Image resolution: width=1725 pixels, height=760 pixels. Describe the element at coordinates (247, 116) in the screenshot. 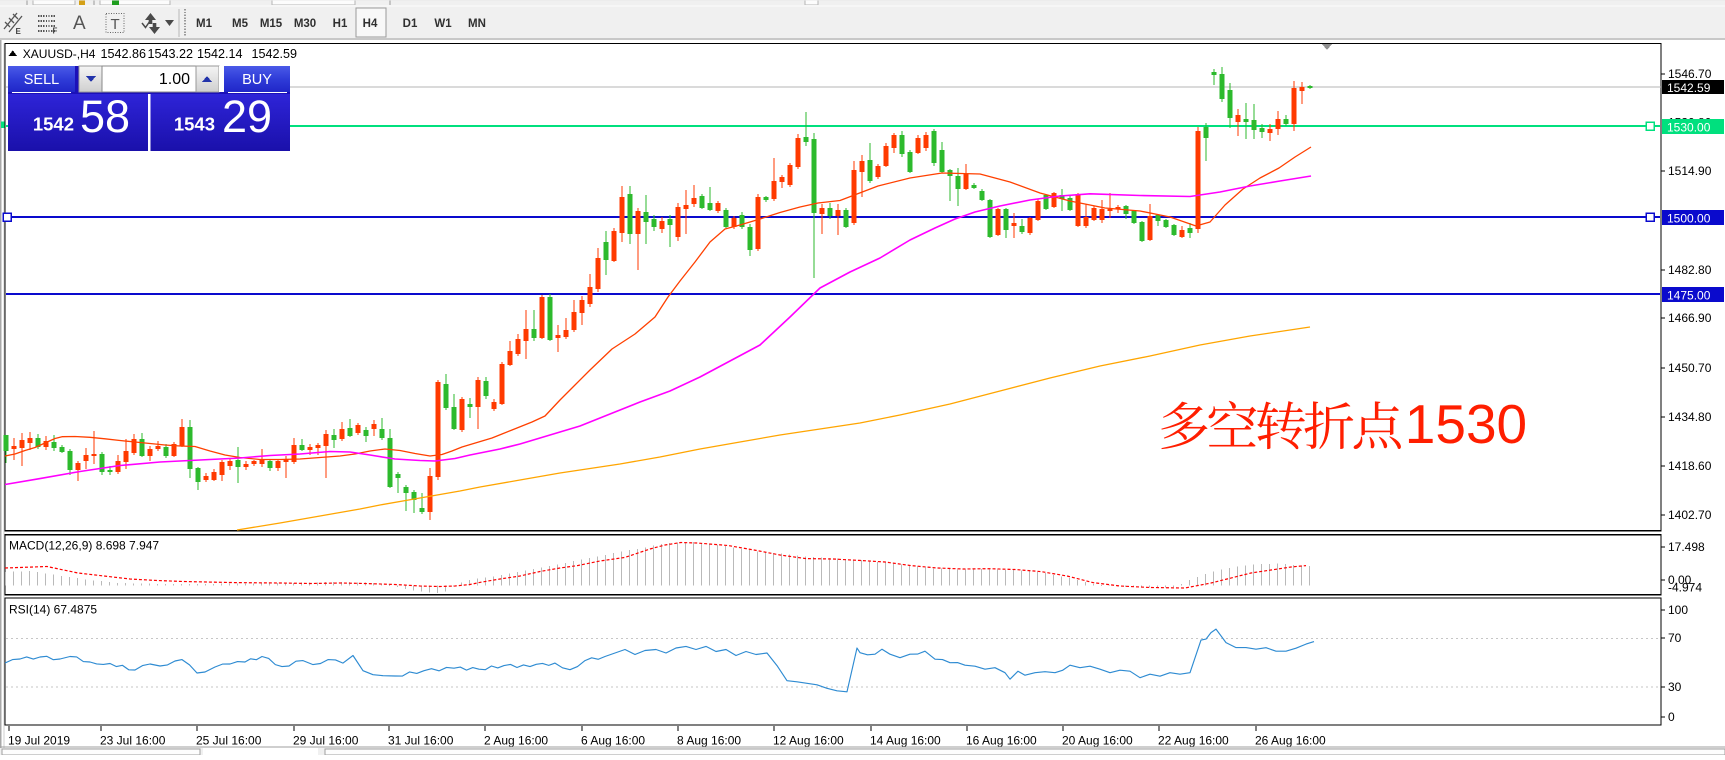

I see `svg-text: 29` at that location.